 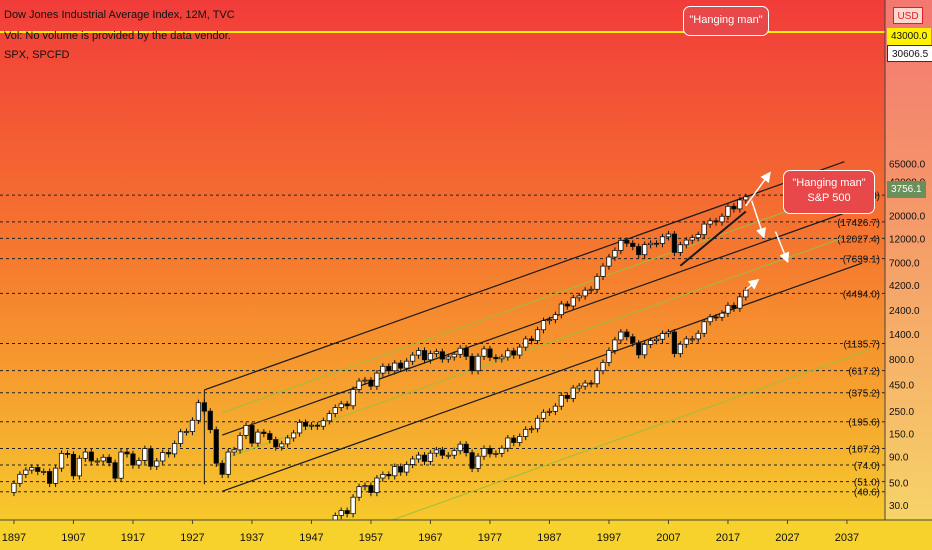 I want to click on price-box-spx: 3756.1, so click(x=906, y=189).